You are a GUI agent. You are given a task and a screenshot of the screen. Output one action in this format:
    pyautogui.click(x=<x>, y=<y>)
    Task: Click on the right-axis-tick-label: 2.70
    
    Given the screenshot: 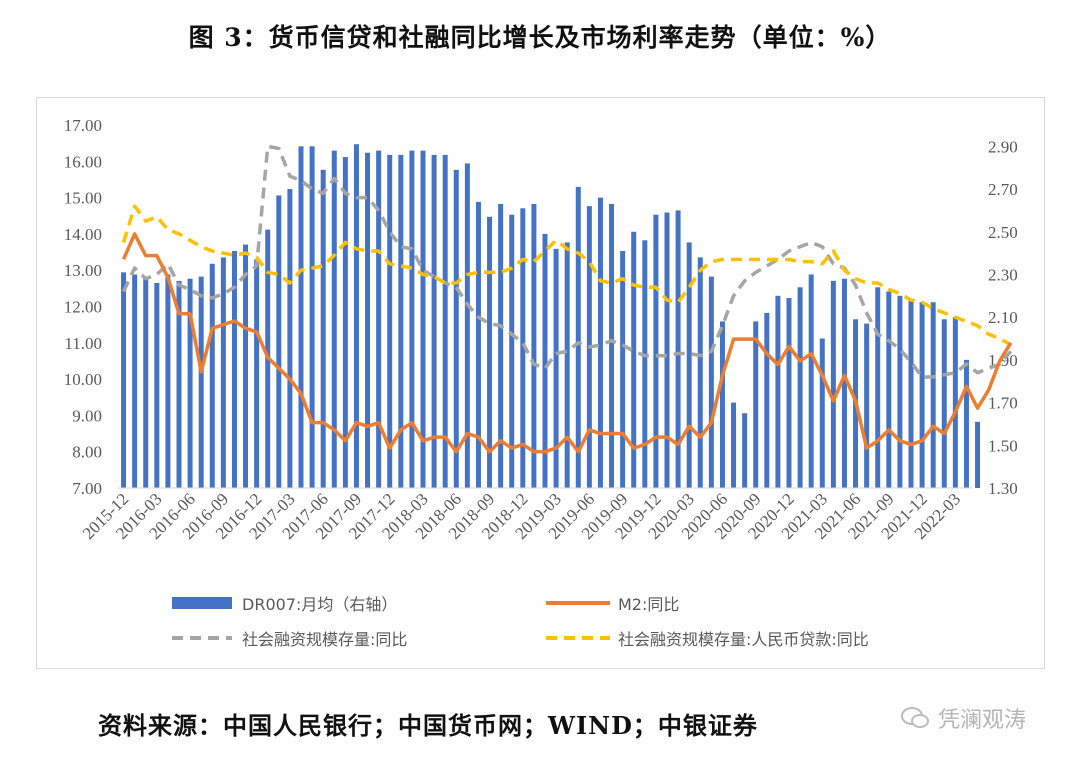 What is the action you would take?
    pyautogui.click(x=1003, y=189)
    